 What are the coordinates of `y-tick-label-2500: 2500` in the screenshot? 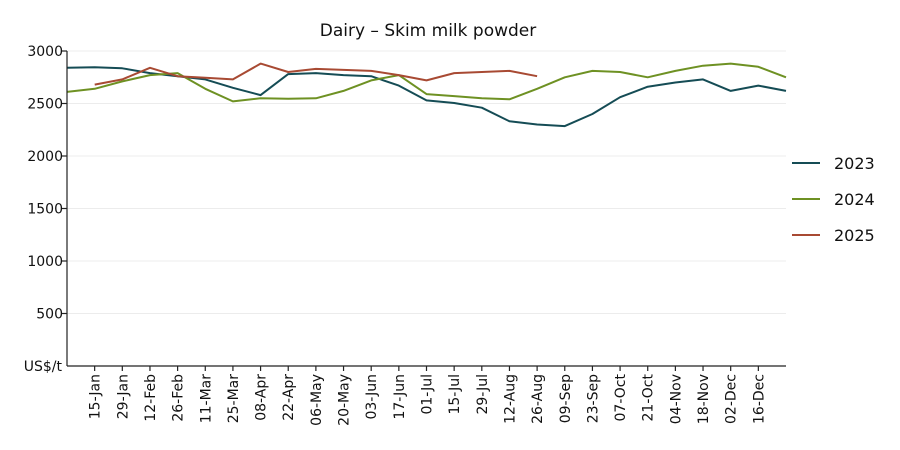 It's located at (45, 105).